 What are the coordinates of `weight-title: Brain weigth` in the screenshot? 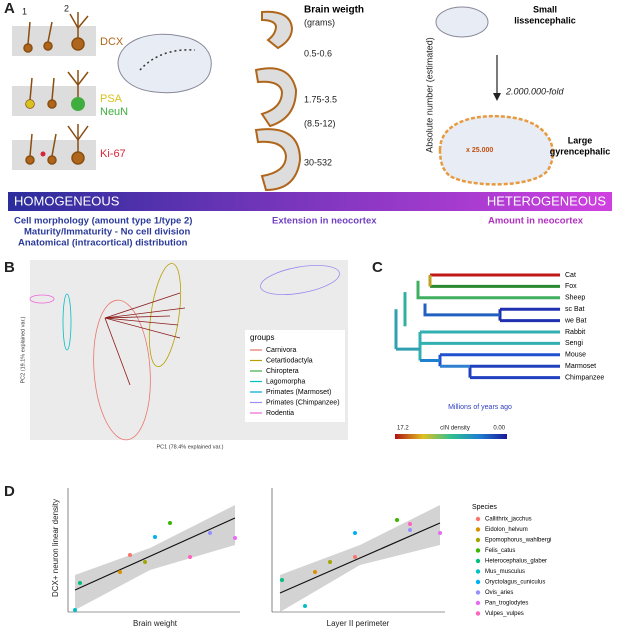 It's located at (334, 10).